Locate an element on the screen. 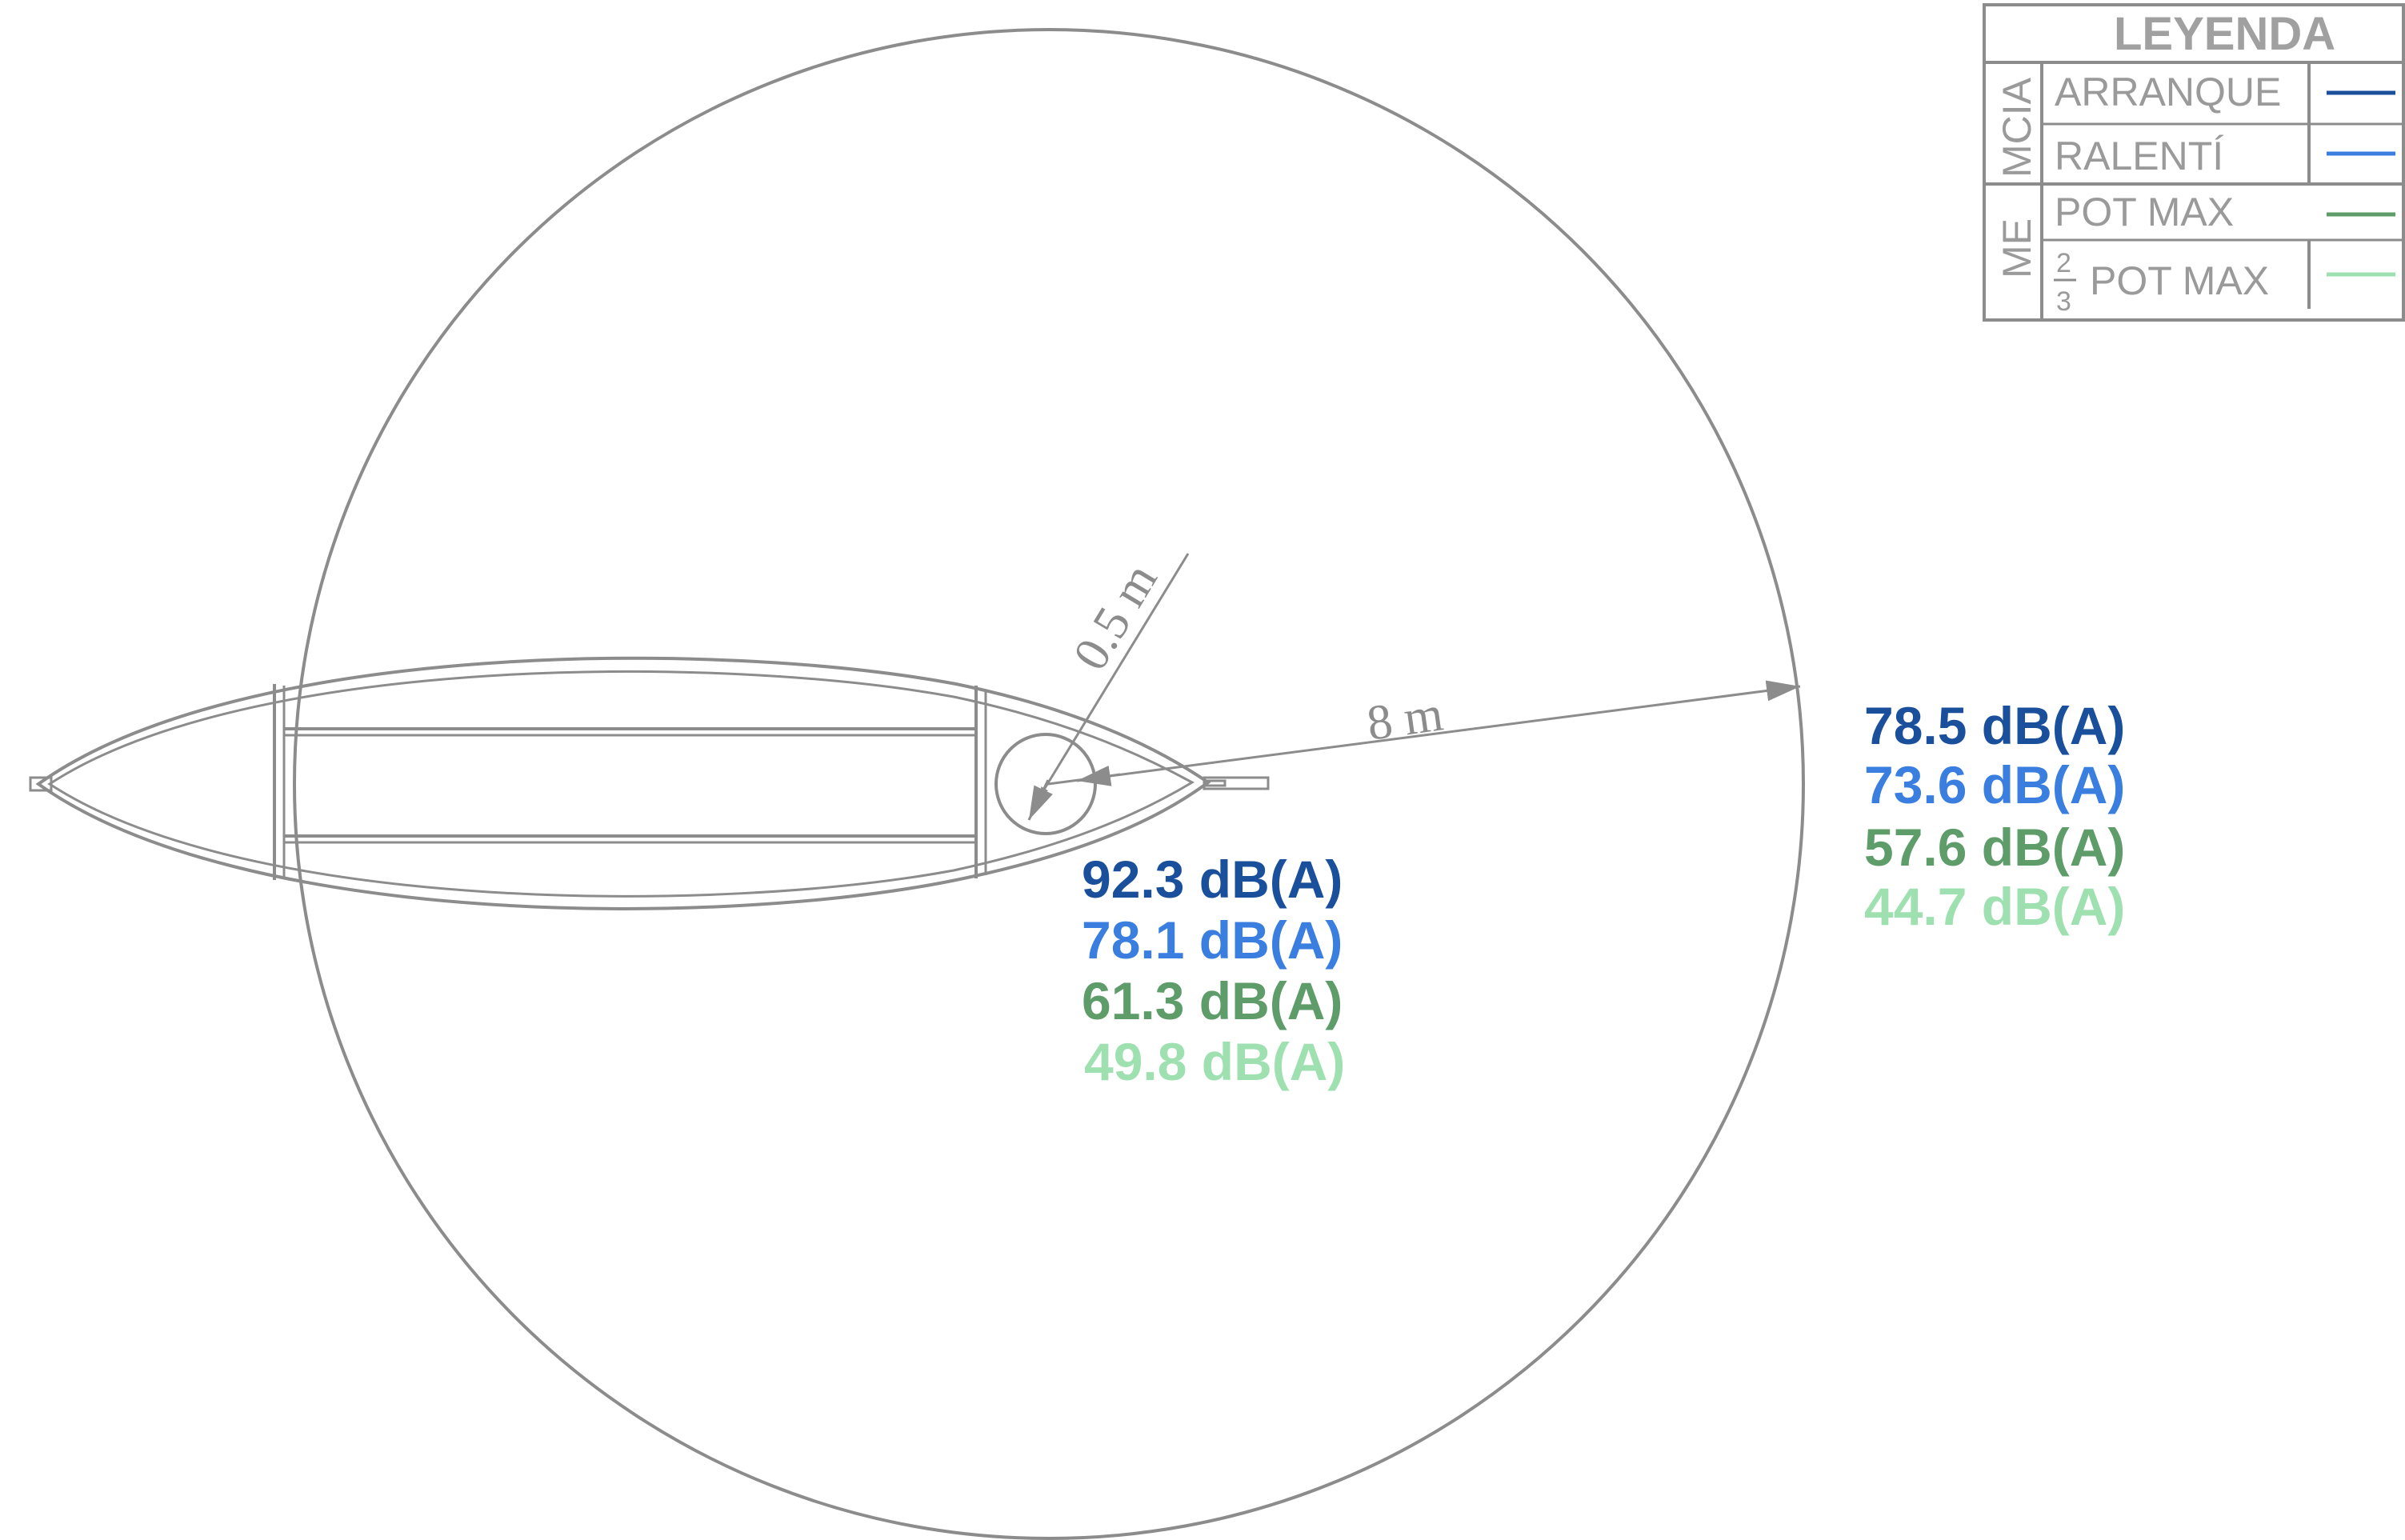 The height and width of the screenshot is (1540, 2405). legend-label-ralenti: RALENTÍ is located at coordinates (2139, 156).